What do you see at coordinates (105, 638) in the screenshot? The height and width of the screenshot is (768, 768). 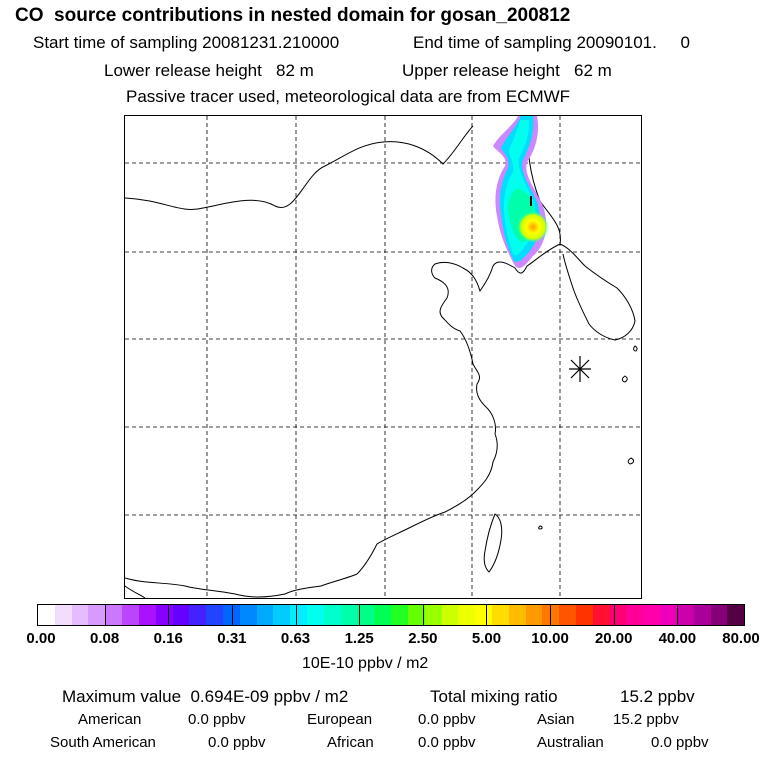 I see `colorbar-tick-label: 0.08` at bounding box center [105, 638].